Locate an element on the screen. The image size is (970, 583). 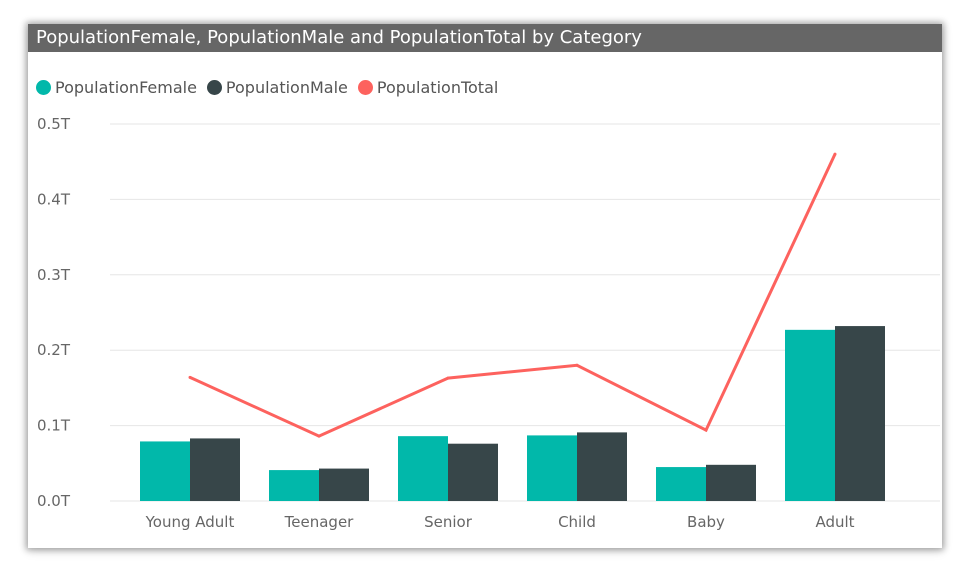
legend-item-population-female: PopulationFemale is located at coordinates (116, 87).